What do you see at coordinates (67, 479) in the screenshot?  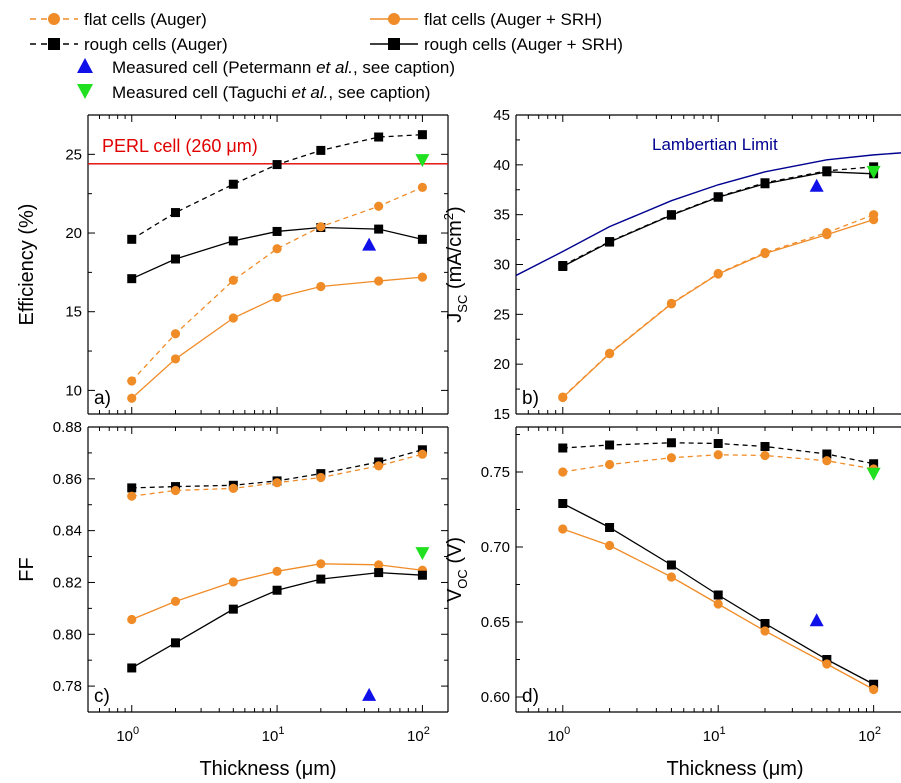 I see `y-tick-label: 0.86` at bounding box center [67, 479].